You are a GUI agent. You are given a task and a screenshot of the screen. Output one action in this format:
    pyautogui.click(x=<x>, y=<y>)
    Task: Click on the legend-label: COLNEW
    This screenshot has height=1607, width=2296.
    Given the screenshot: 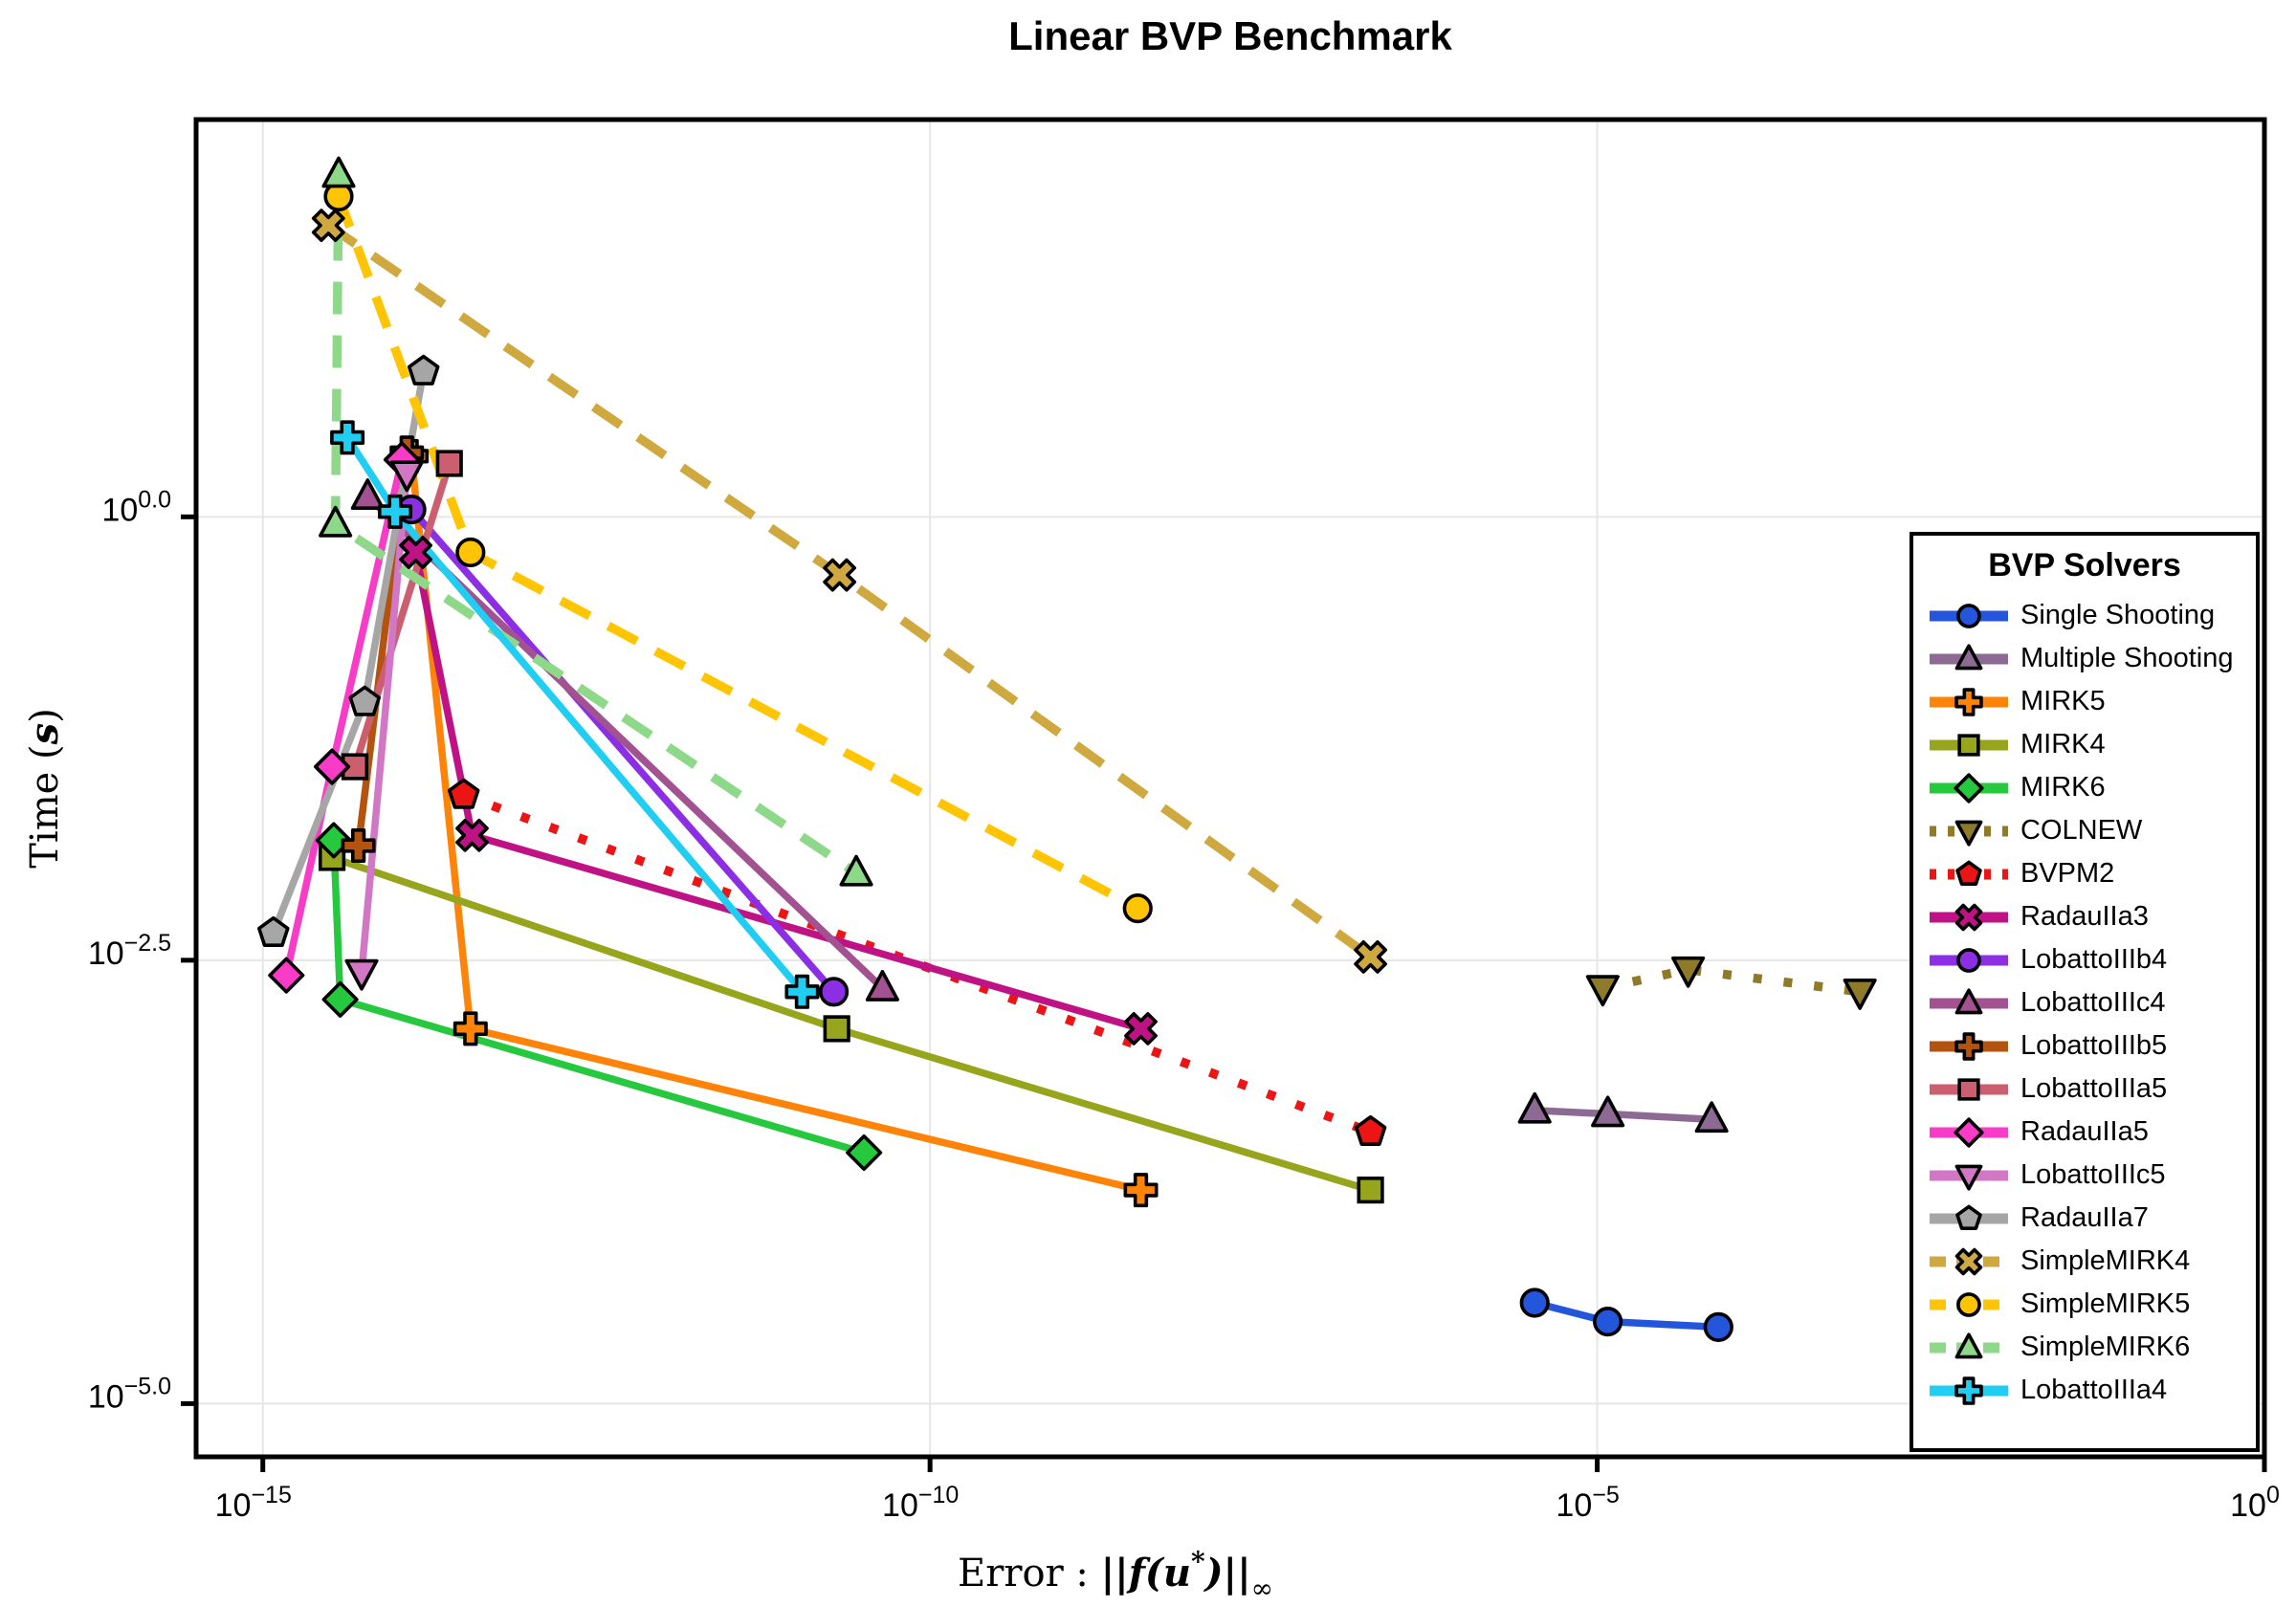 What is the action you would take?
    pyautogui.click(x=2082, y=830)
    